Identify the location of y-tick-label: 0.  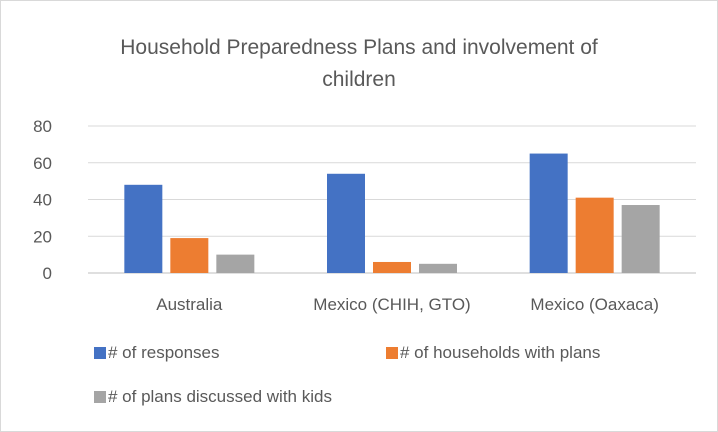
(47, 273).